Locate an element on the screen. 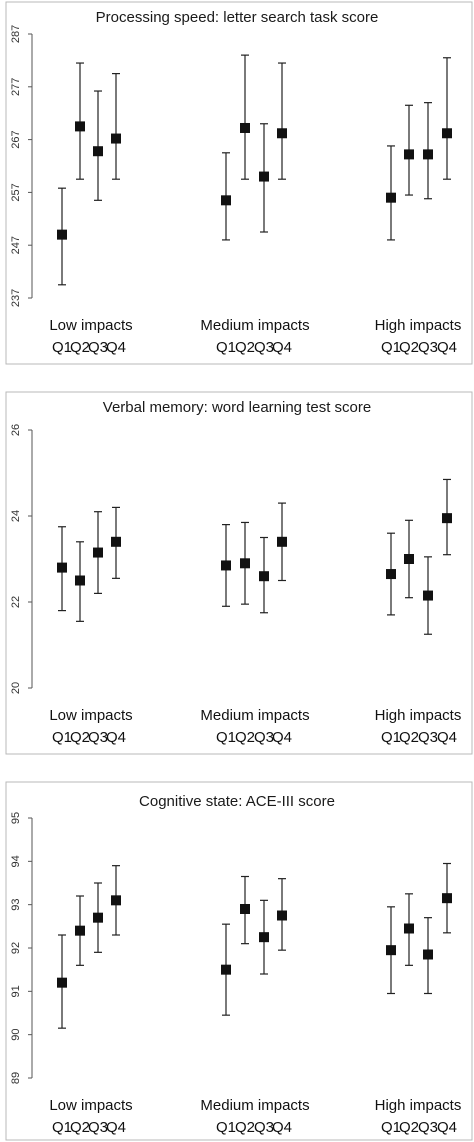 The image size is (474, 1142). y-tick-label: 247 is located at coordinates (16, 245).